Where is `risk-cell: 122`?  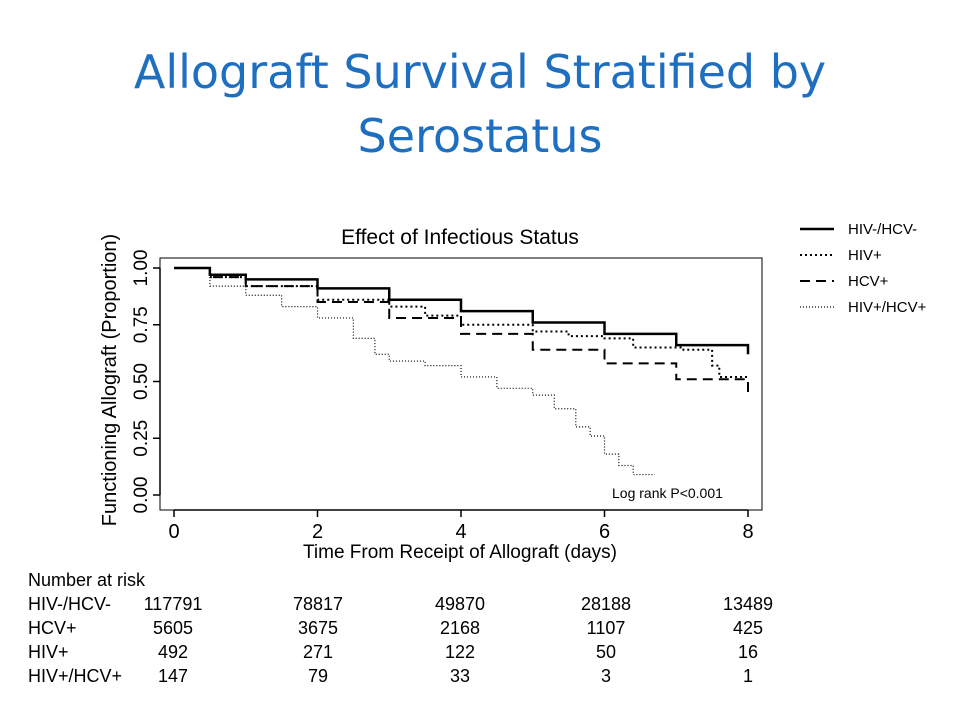 risk-cell: 122 is located at coordinates (460, 652).